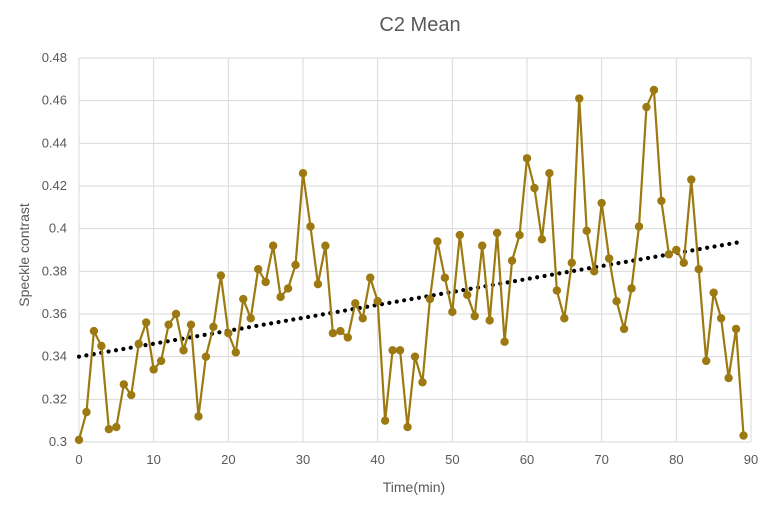 The width and height of the screenshot is (765, 505). I want to click on x-tick-label: 90, so click(751, 459).